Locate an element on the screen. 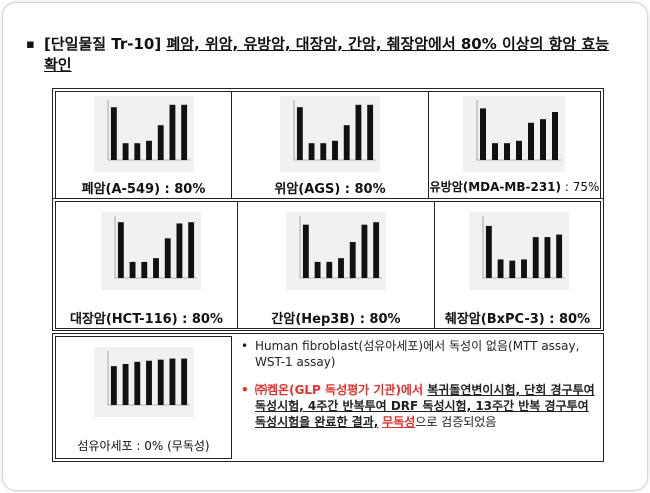 The height and width of the screenshot is (493, 650). panel-ags: 위암(AGS) : 80% is located at coordinates (330, 145).